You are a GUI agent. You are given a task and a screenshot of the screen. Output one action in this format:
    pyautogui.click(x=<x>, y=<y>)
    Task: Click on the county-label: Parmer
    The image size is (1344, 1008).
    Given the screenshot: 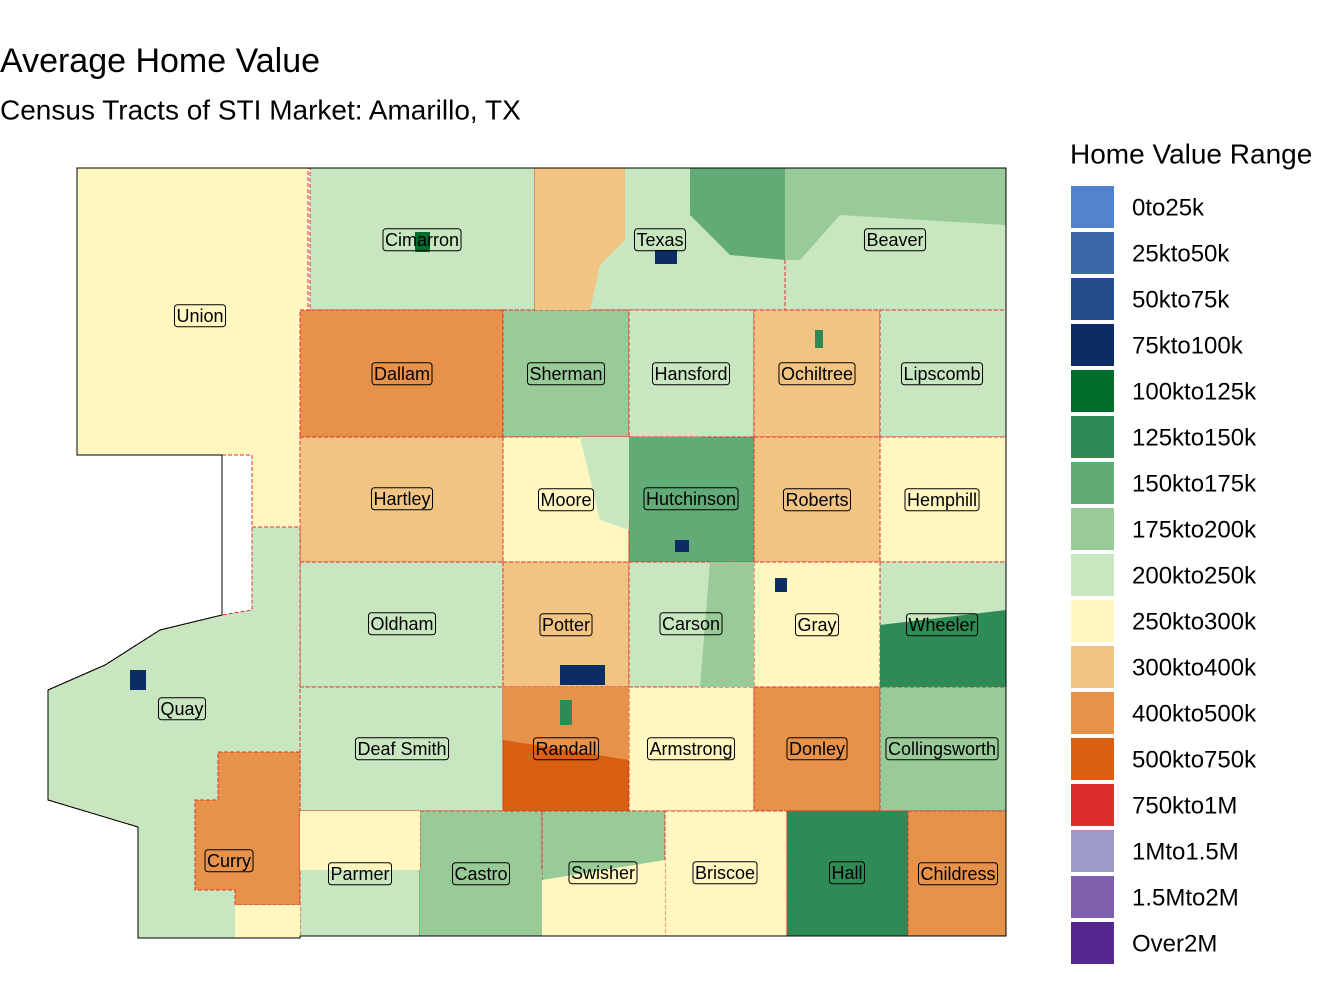 What is the action you would take?
    pyautogui.click(x=359, y=874)
    